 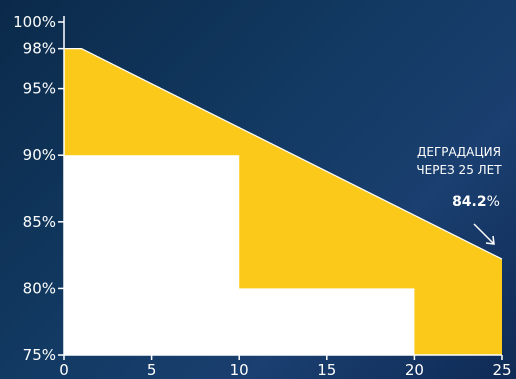 What do you see at coordinates (39, 222) in the screenshot?
I see `y-tick-label: 85%` at bounding box center [39, 222].